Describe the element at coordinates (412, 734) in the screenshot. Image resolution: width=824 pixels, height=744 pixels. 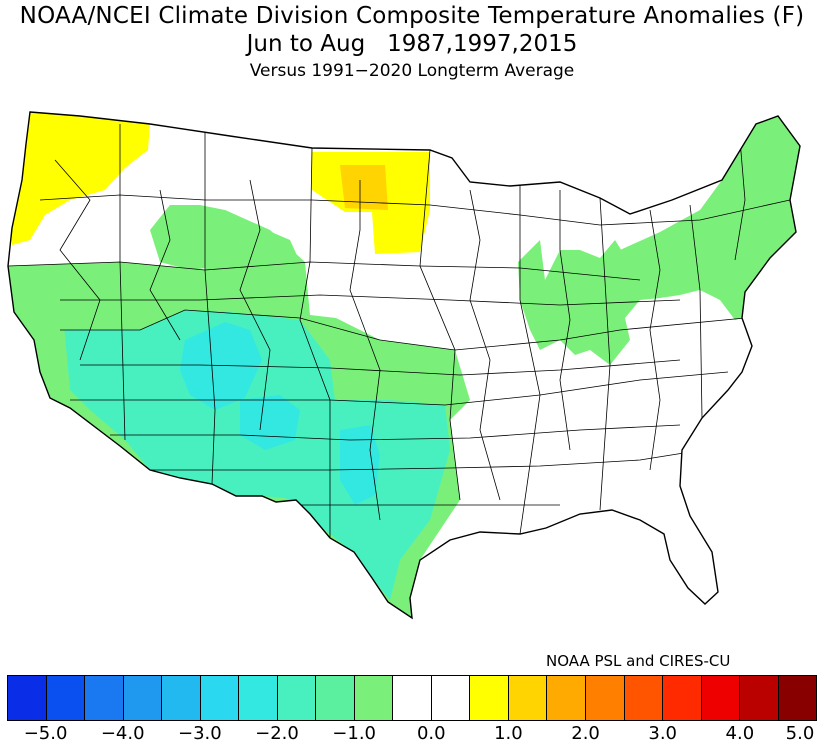
I see `color-scale-labels: −5.0 −4.0 −3.0 −2.0 −1.0 0.0 1.0 2.0 3.0 4.0 5.0` at that location.